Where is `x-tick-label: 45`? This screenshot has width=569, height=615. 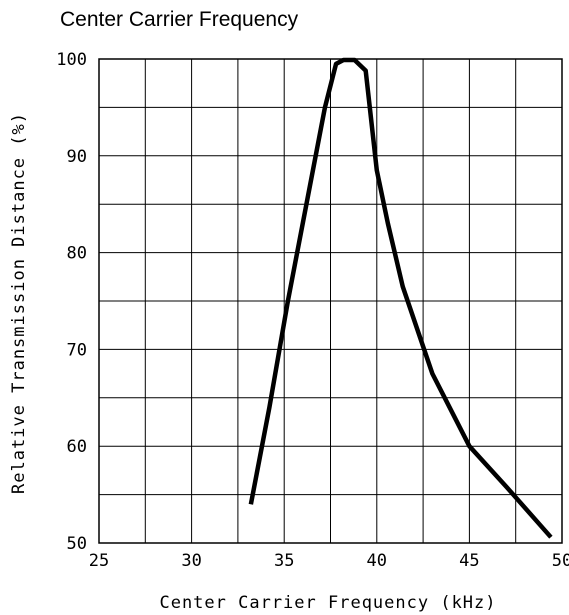
x-tick-label: 45 is located at coordinates (469, 561).